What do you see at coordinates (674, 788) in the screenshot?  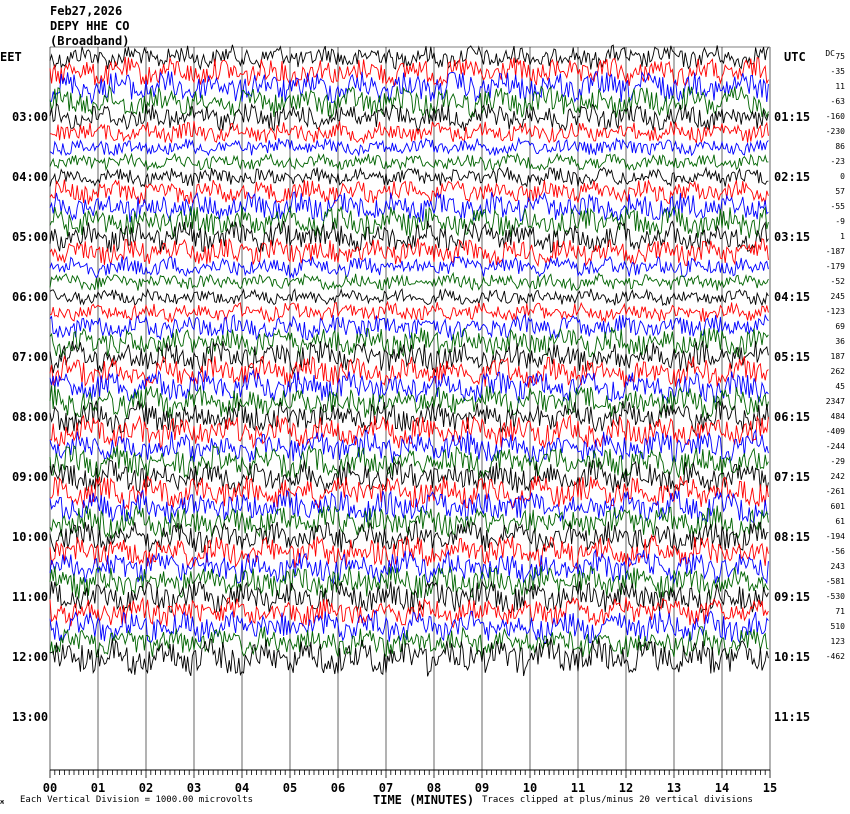 I see `x-tick-label: 13` at bounding box center [674, 788].